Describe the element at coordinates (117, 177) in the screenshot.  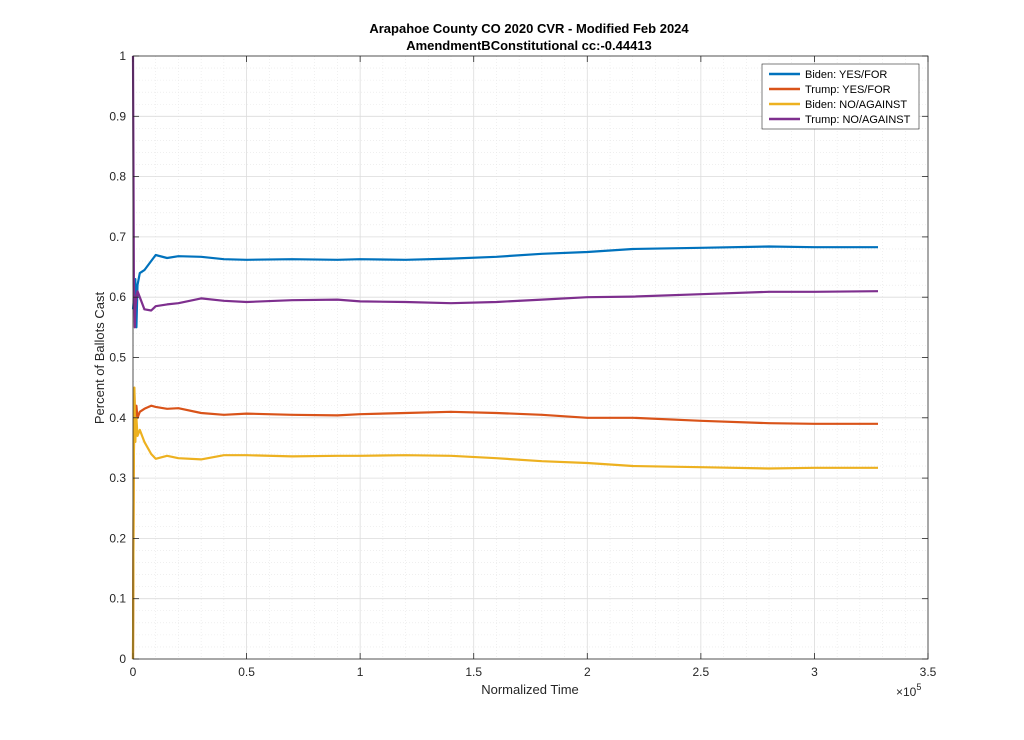
I see `y-tick-label: 0.8` at that location.